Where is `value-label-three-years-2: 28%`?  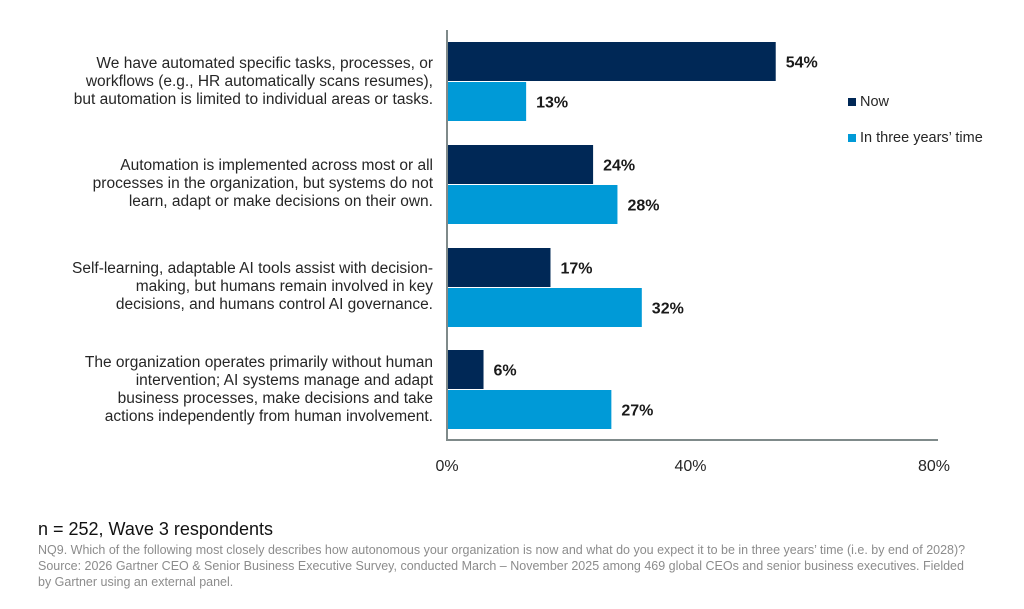 value-label-three-years-2: 28% is located at coordinates (643, 206).